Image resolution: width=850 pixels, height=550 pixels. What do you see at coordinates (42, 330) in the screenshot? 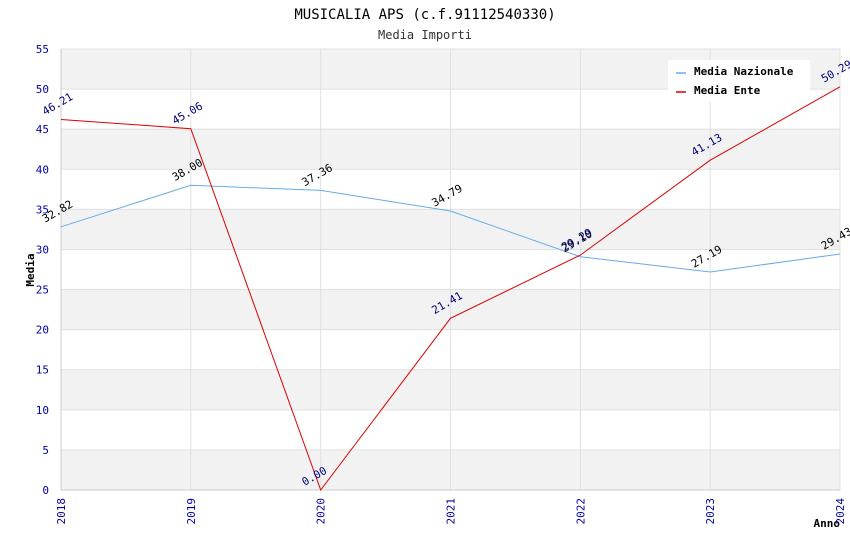
I see `y-tick-label: 20` at bounding box center [42, 330].